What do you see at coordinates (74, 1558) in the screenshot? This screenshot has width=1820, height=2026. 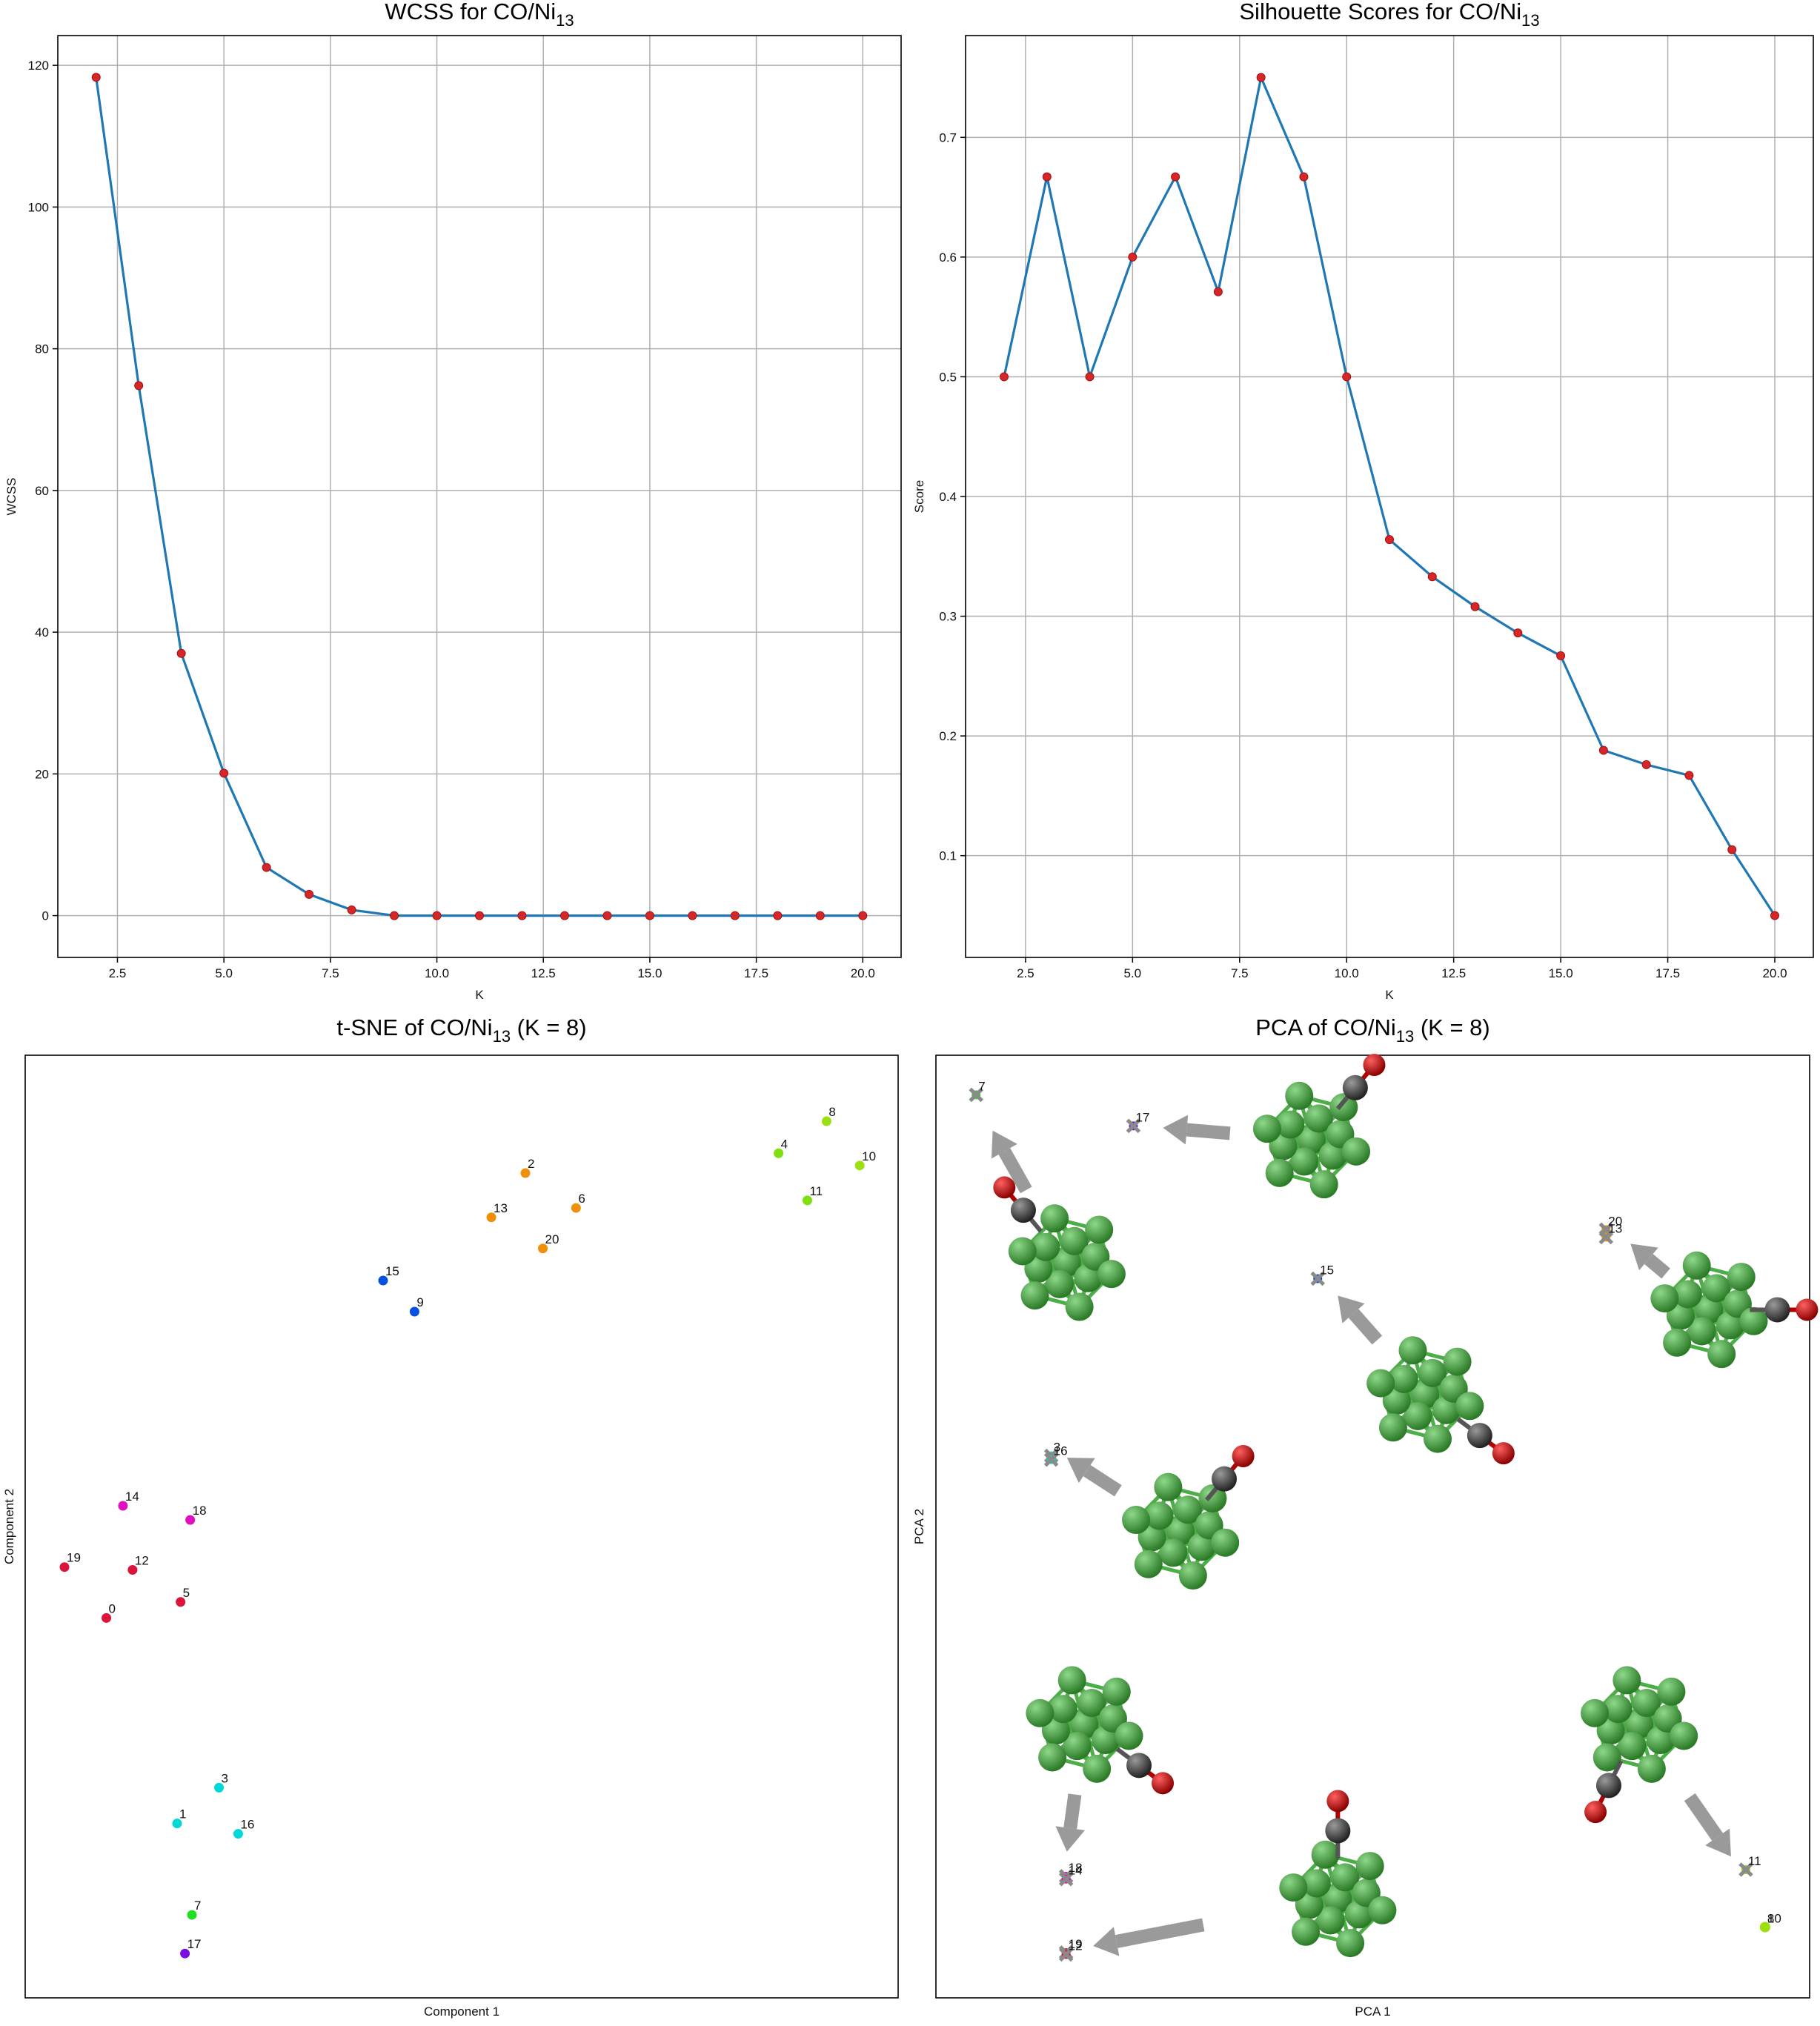 I see `point-label: 19` at bounding box center [74, 1558].